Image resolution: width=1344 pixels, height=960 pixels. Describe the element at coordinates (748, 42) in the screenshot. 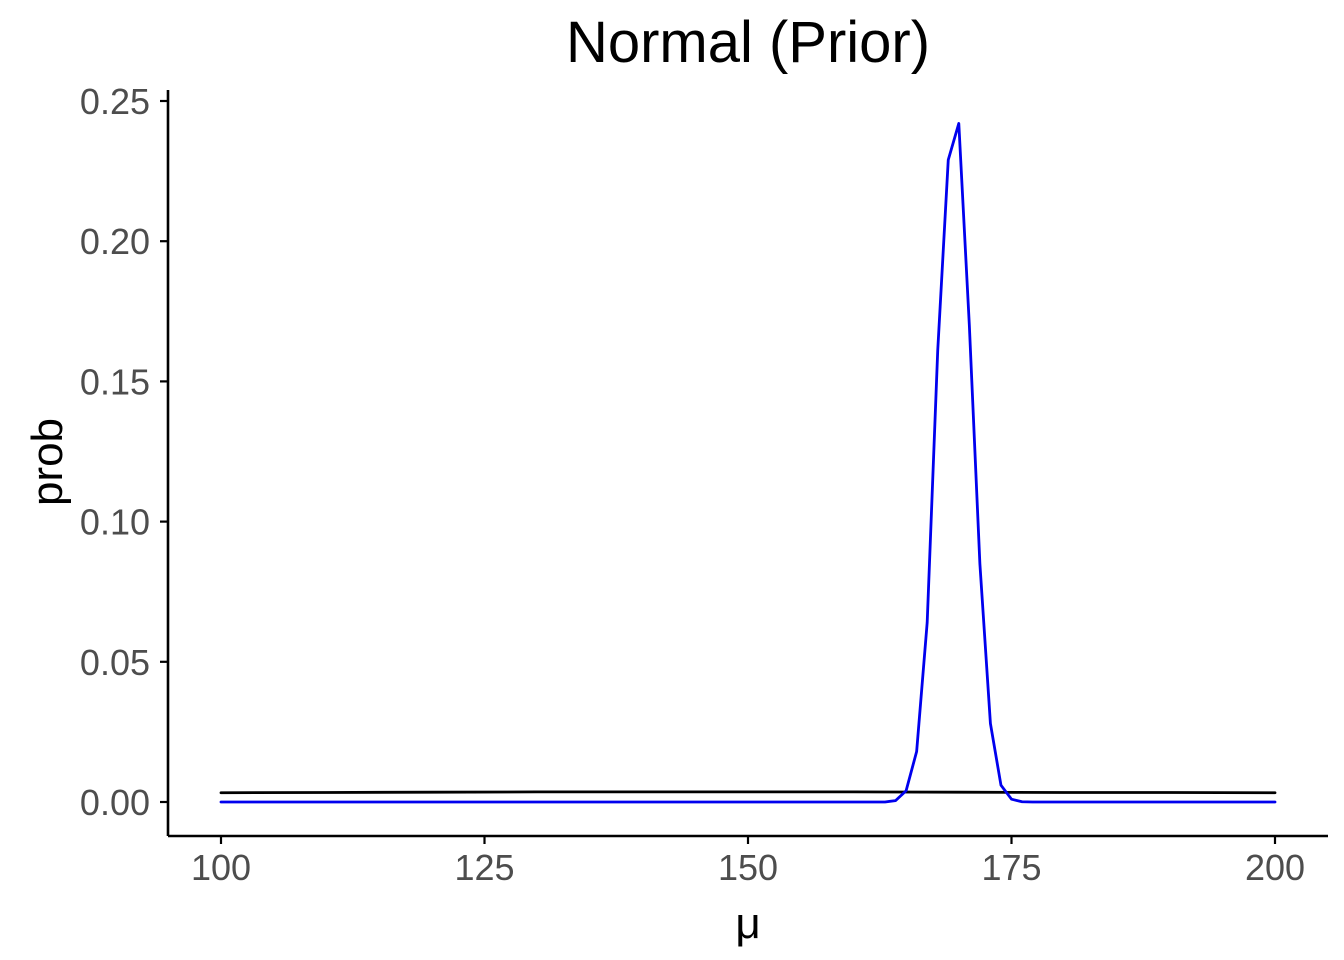

I see `chart-title: Normal (Prior)` at that location.